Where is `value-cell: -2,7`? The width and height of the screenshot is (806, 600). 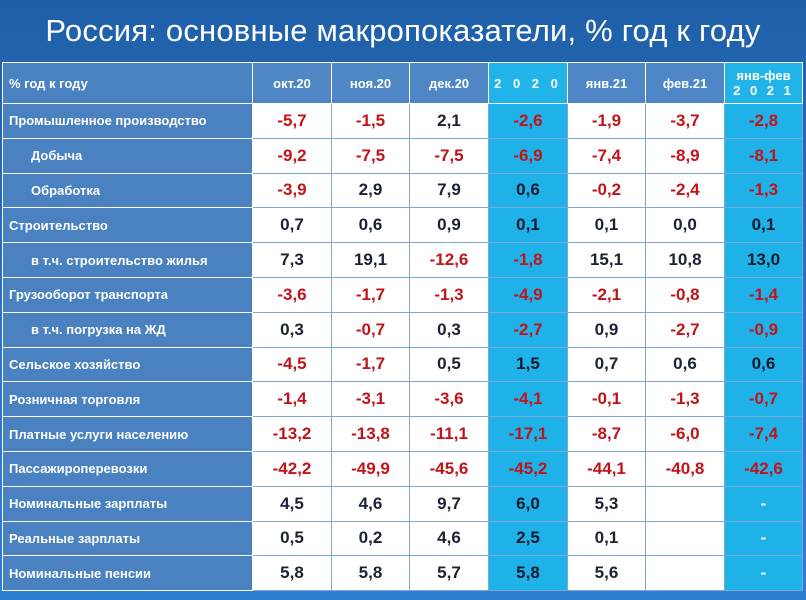 value-cell: -2,7 is located at coordinates (685, 329).